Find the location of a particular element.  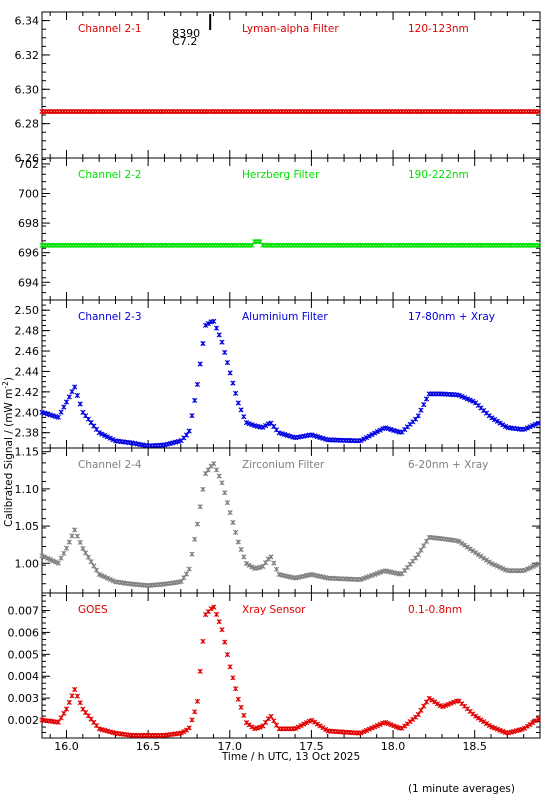

panel-label-band: 120-123nm is located at coordinates (438, 29).